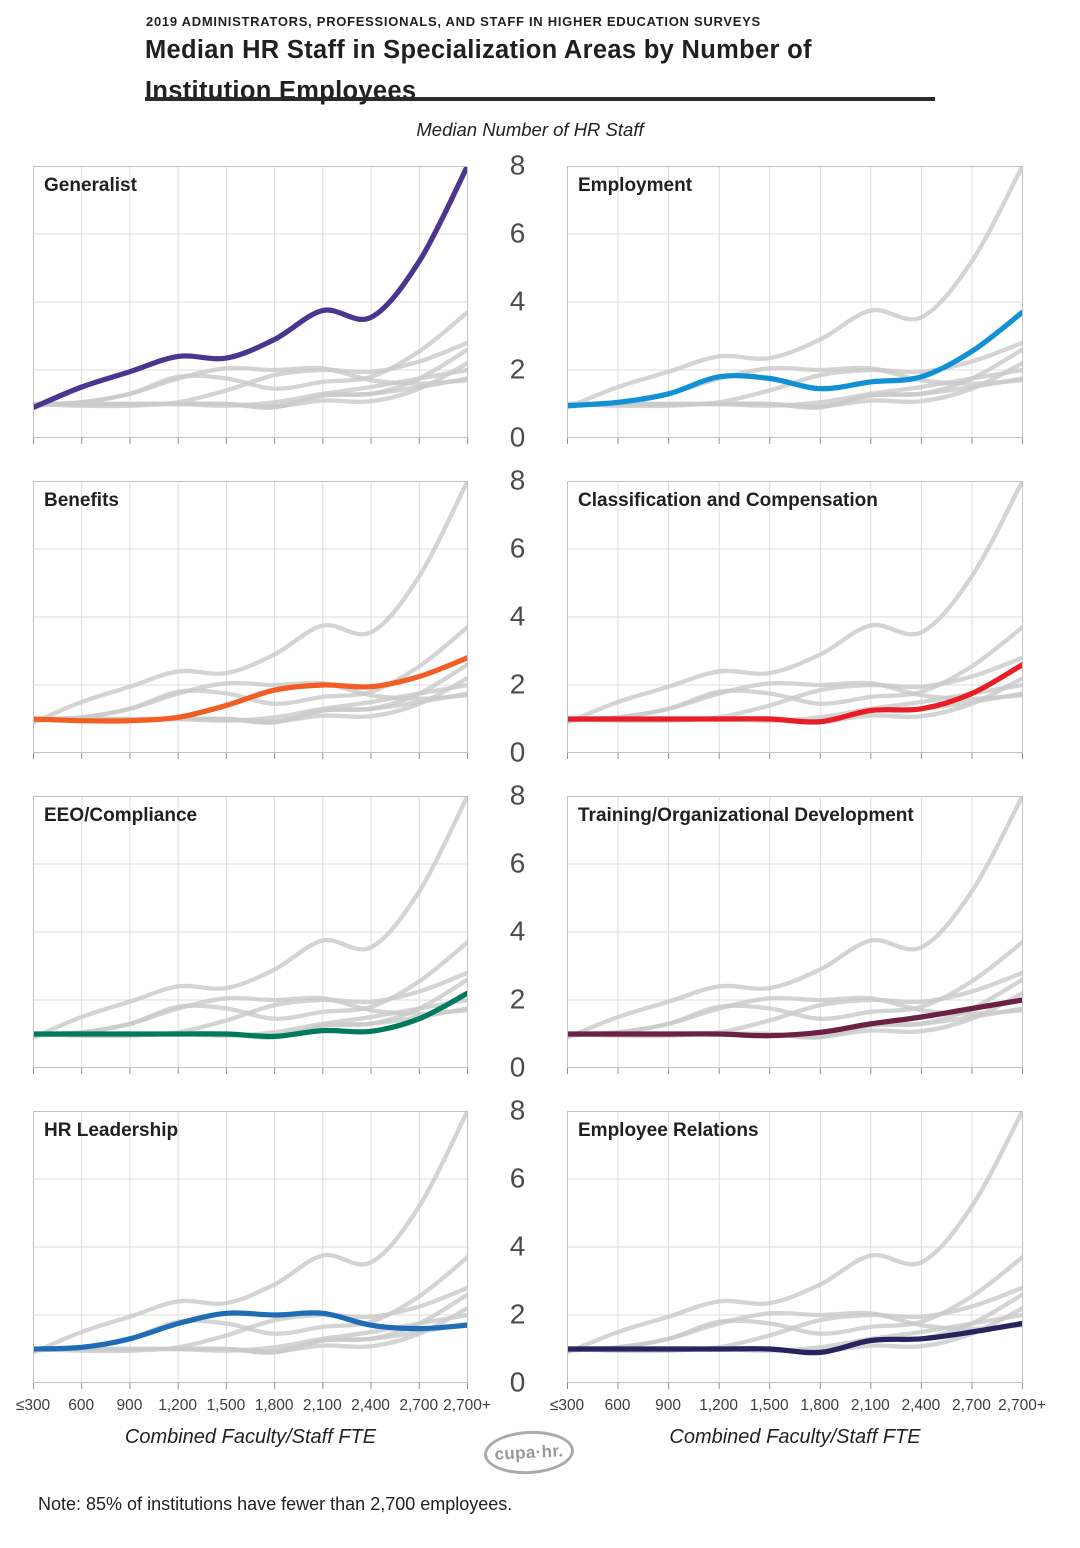 This screenshot has width=1080, height=1548. Describe the element at coordinates (90, 185) in the screenshot. I see `panel-title: Generalist` at that location.